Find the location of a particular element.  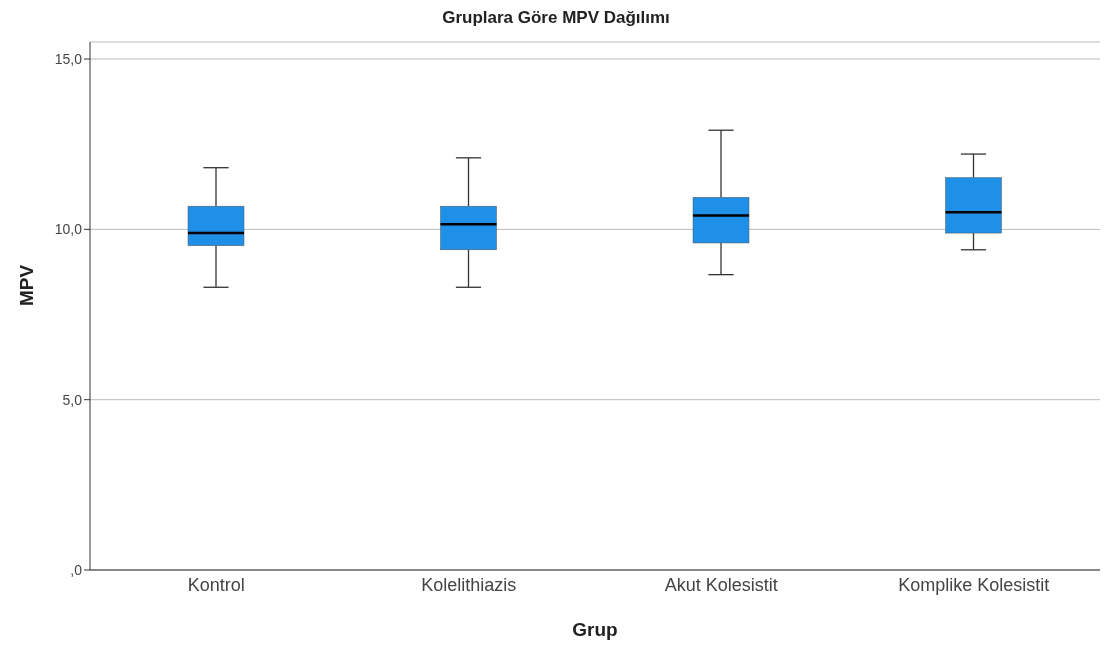

x-tick-label: Komplike Kolesistit is located at coordinates (974, 584).